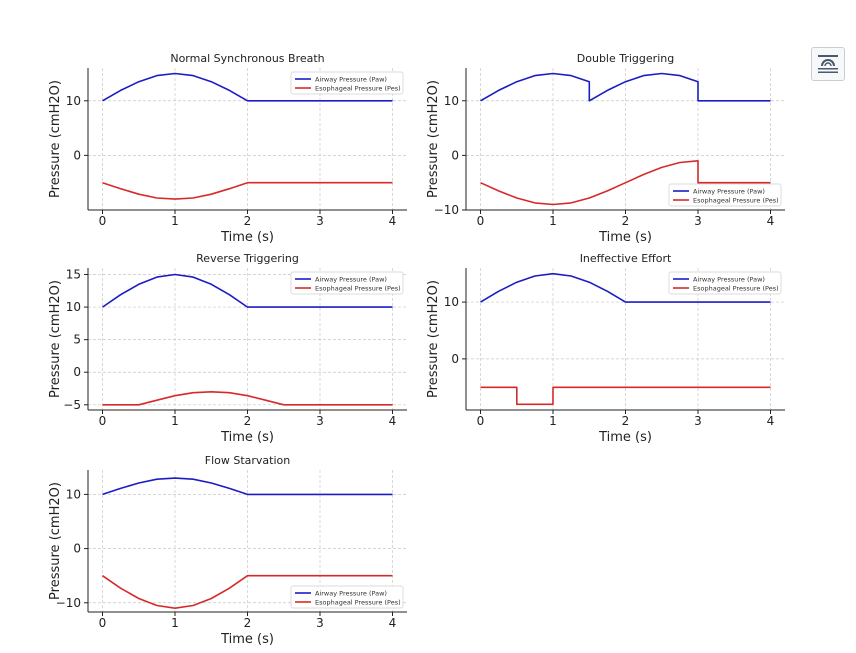 The height and width of the screenshot is (653, 856). I want to click on chart-title: Flow Starvation, so click(248, 460).